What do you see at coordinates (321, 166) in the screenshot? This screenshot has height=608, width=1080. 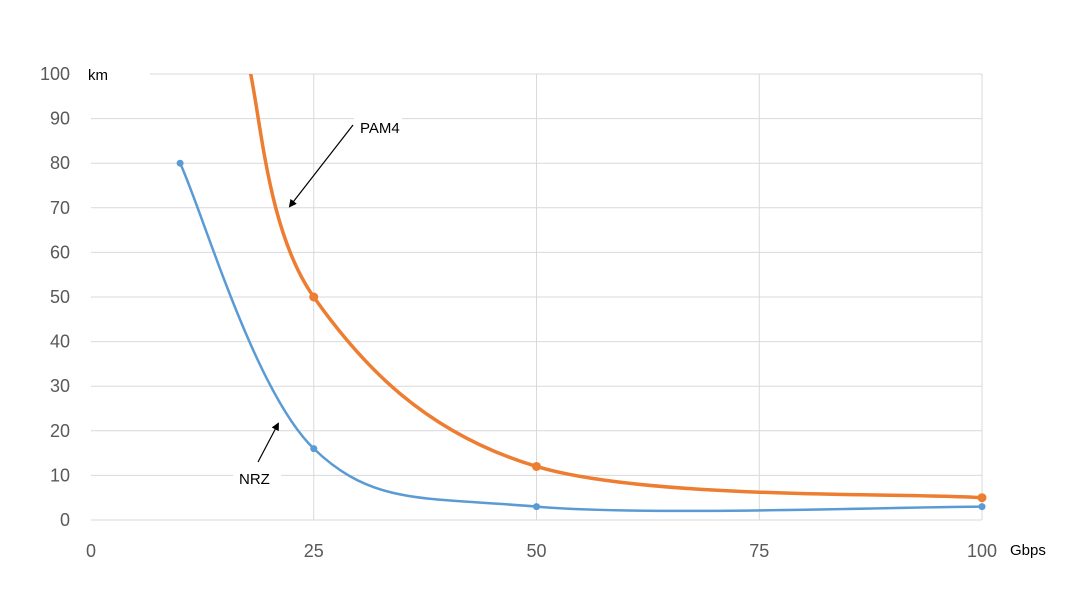 I see `pam4-callout-arrow` at bounding box center [321, 166].